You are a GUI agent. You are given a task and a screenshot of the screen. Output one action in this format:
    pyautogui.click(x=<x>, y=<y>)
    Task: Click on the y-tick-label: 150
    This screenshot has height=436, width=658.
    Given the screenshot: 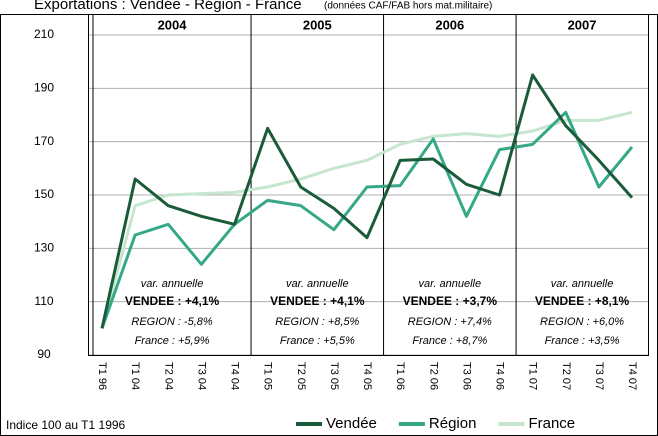 What is the action you would take?
    pyautogui.click(x=44, y=194)
    